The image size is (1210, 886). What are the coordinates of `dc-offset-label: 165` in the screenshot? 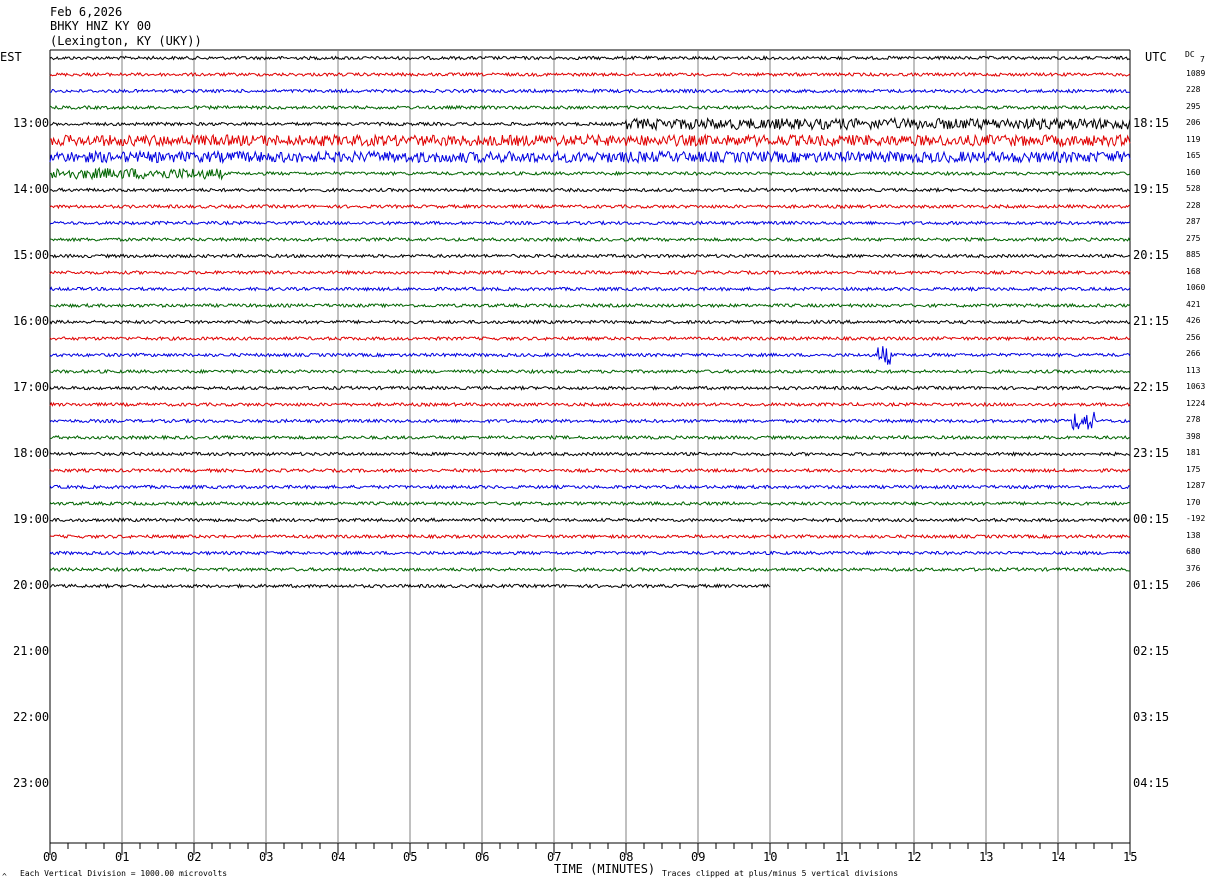 It's located at (1193, 155).